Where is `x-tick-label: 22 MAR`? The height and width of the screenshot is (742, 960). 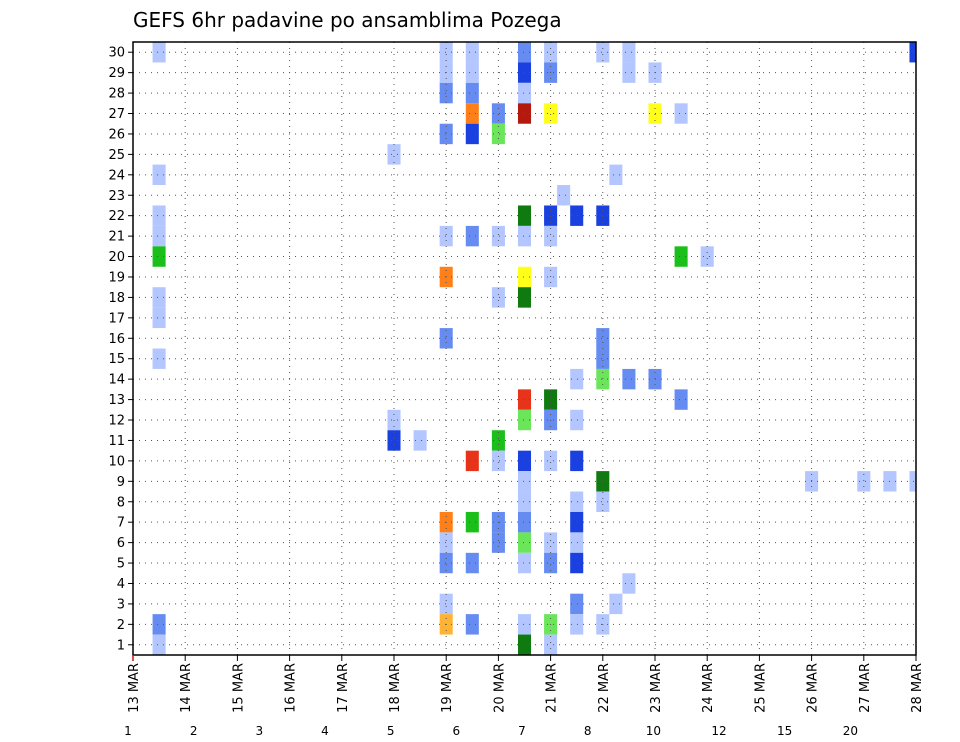
x-tick-label: 22 MAR is located at coordinates (604, 688).